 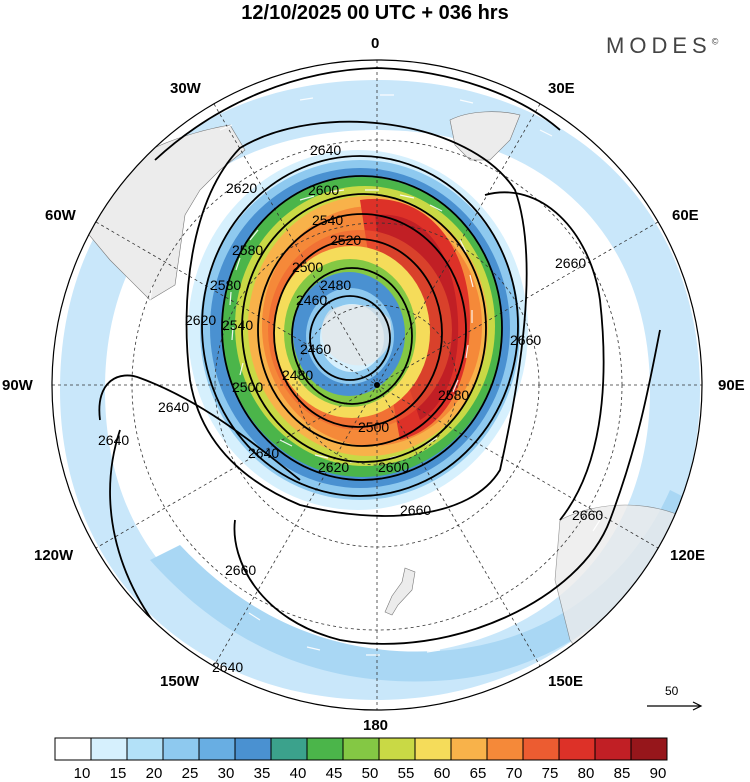 I want to click on pole-marker, so click(x=377, y=385).